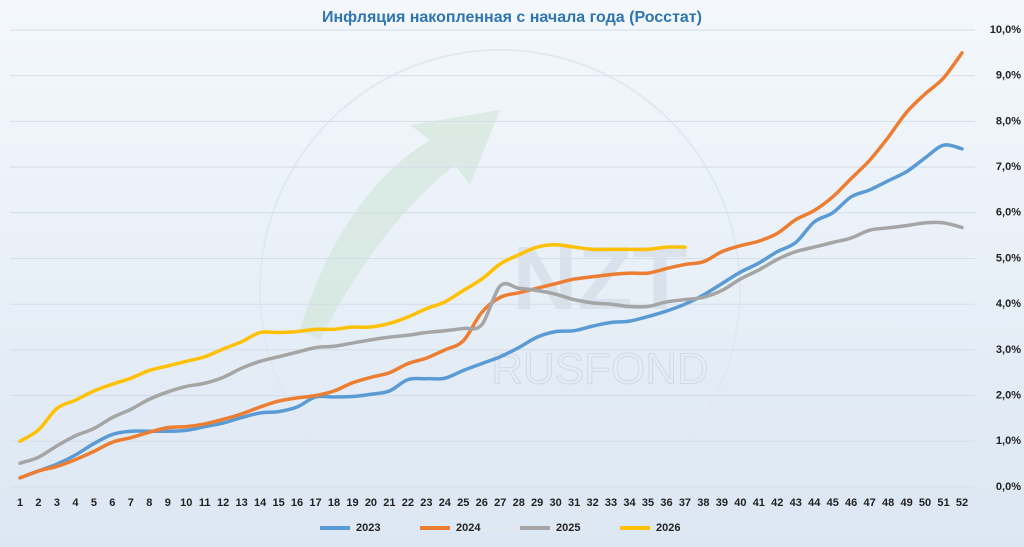 The height and width of the screenshot is (547, 1024). What do you see at coordinates (334, 503) in the screenshot?
I see `x-tick-label: 18` at bounding box center [334, 503].